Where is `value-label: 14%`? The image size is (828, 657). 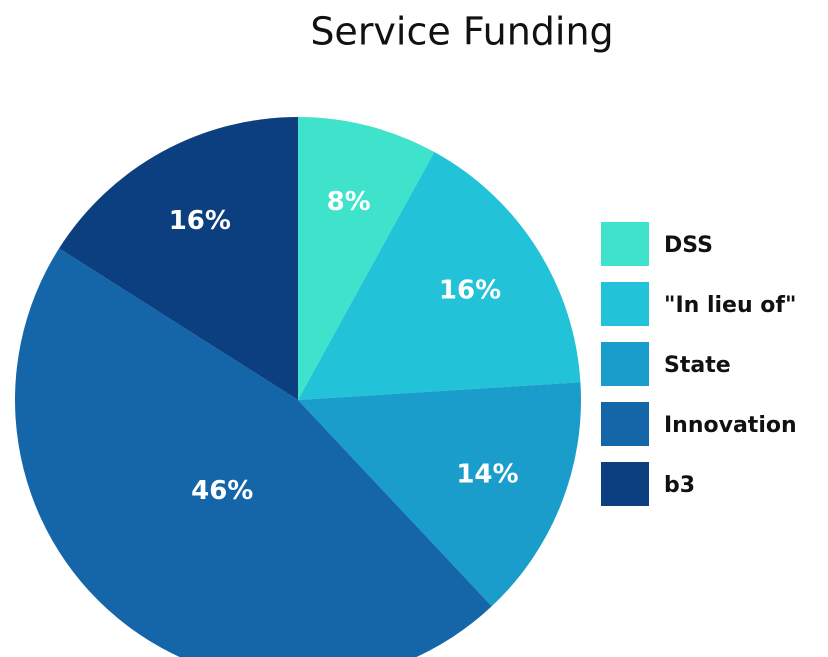
value-label: 14% is located at coordinates (487, 475).